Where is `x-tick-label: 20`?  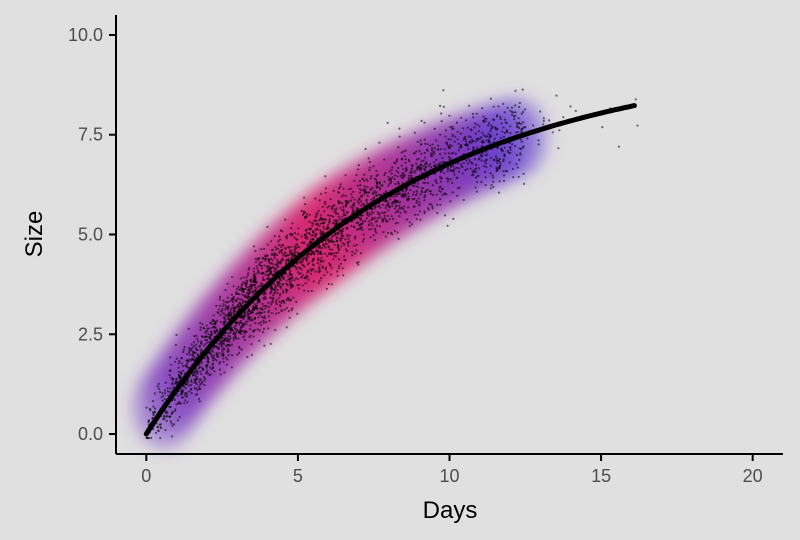 x-tick-label: 20 is located at coordinates (753, 476).